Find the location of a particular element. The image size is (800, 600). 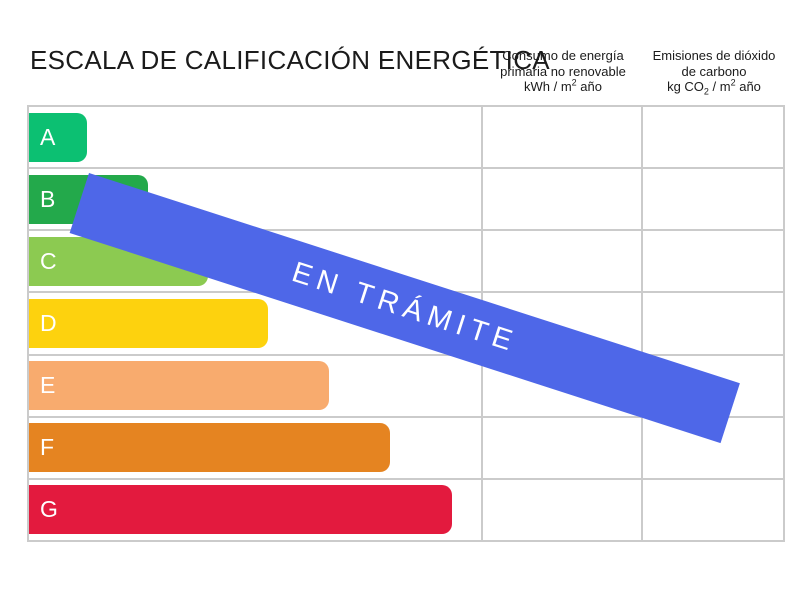

rating-letter-d: D is located at coordinates (48, 322).